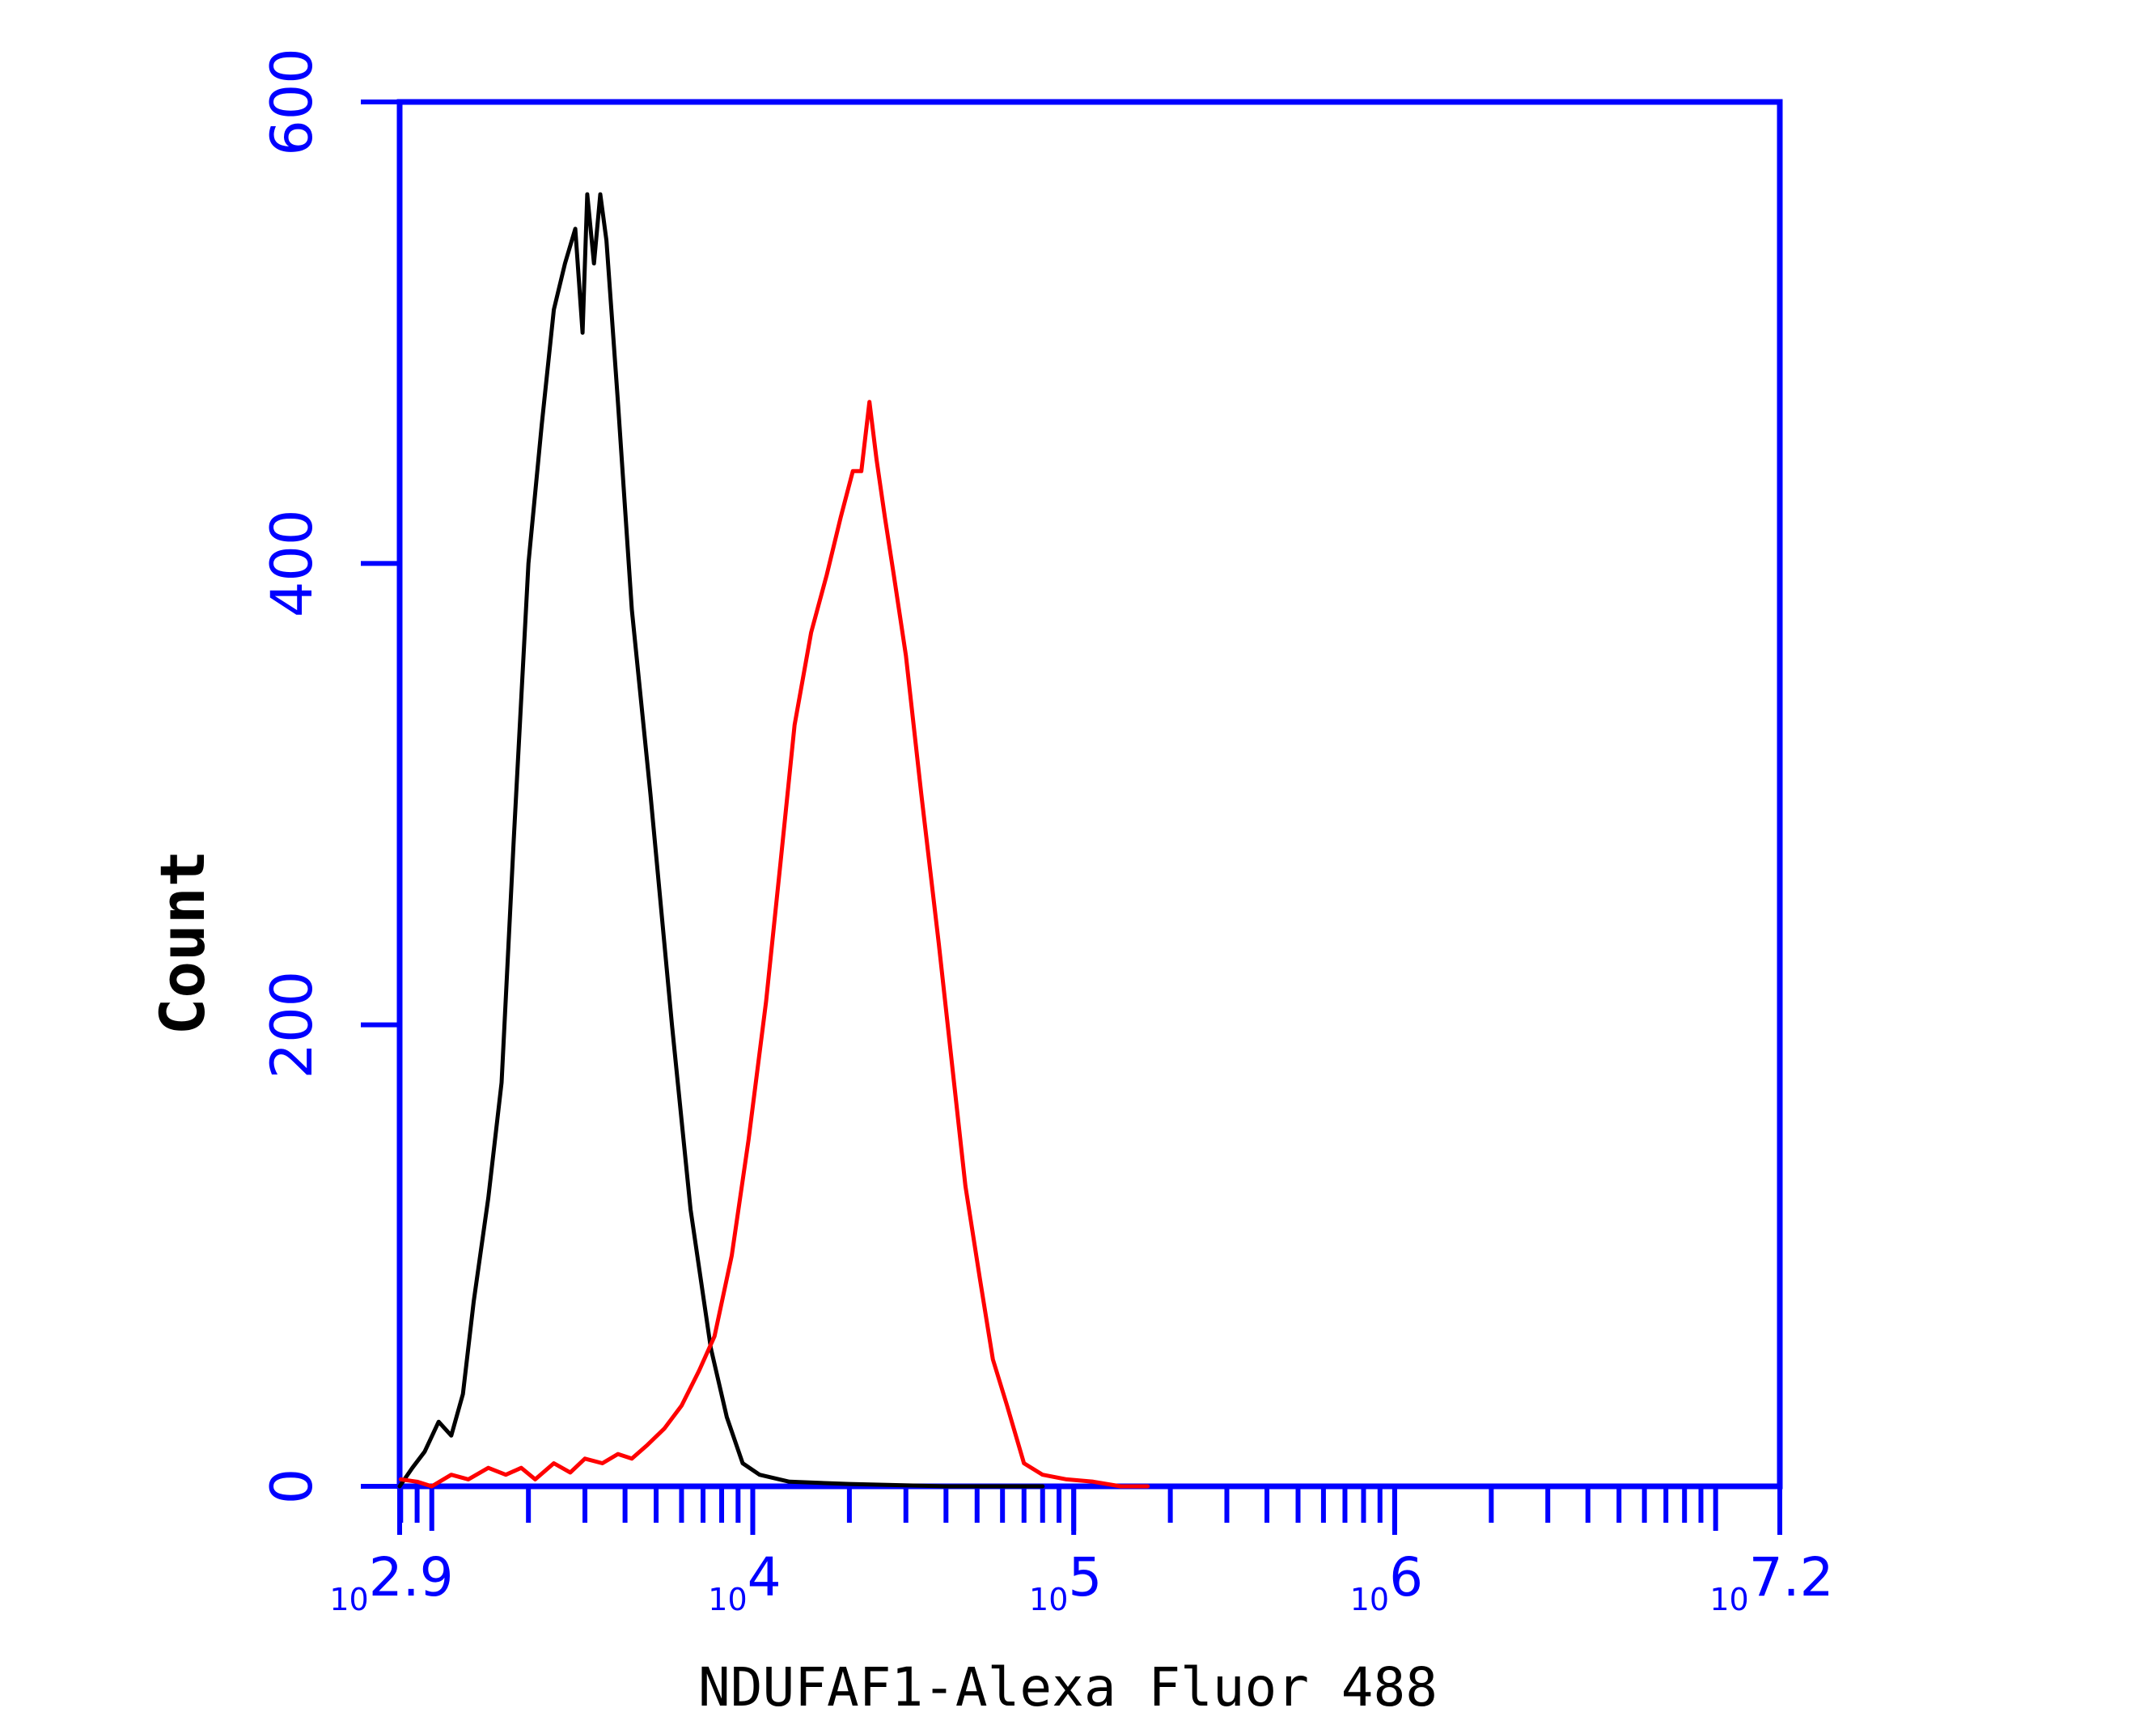  I want to click on x-tick-label: 107.2, so click(1771, 1581).